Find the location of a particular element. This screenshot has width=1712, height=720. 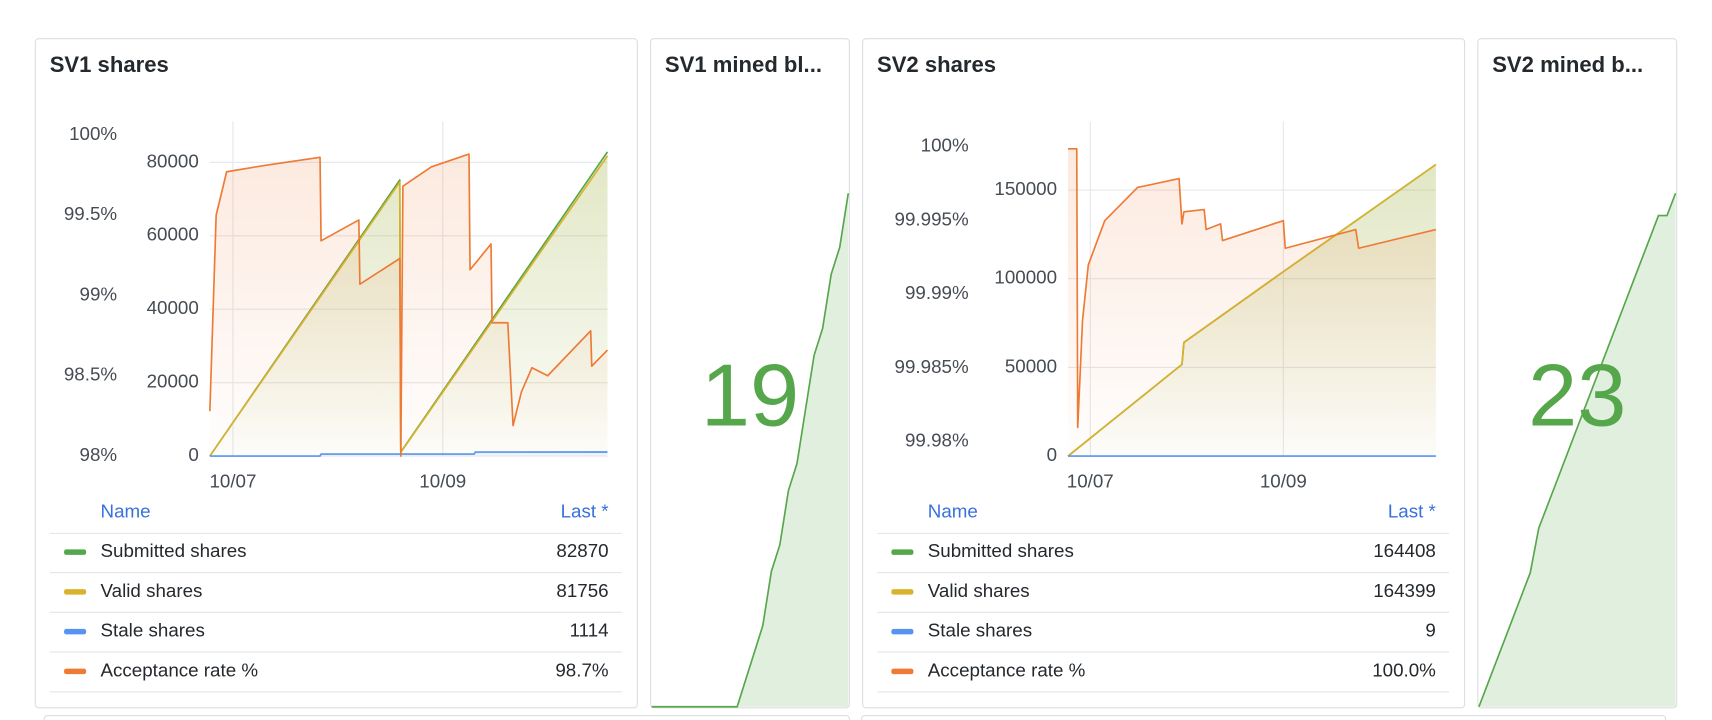

y2-tick-label: 99.995% is located at coordinates (932, 218).